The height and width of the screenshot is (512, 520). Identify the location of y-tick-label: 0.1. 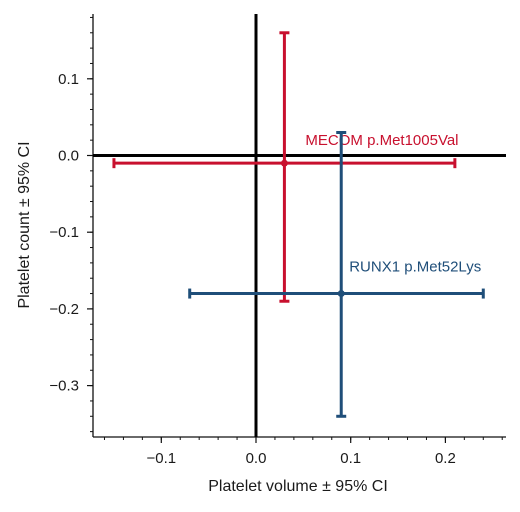
(68, 79).